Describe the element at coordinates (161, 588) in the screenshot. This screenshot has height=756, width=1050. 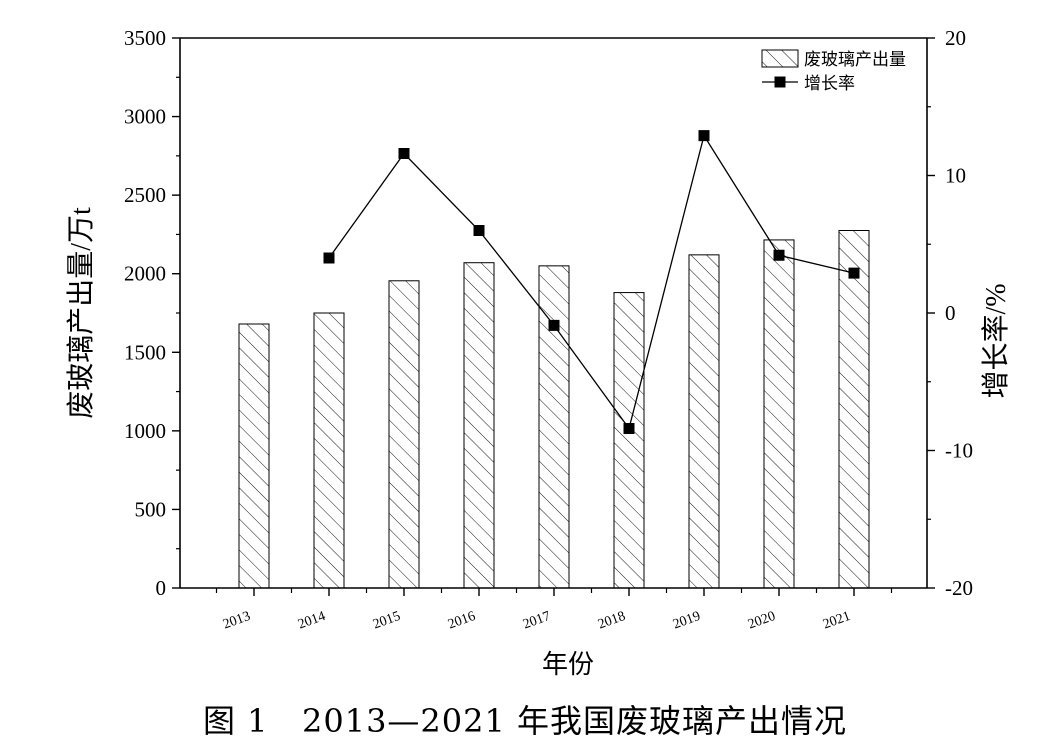
I see `y-tick-label: 0` at that location.